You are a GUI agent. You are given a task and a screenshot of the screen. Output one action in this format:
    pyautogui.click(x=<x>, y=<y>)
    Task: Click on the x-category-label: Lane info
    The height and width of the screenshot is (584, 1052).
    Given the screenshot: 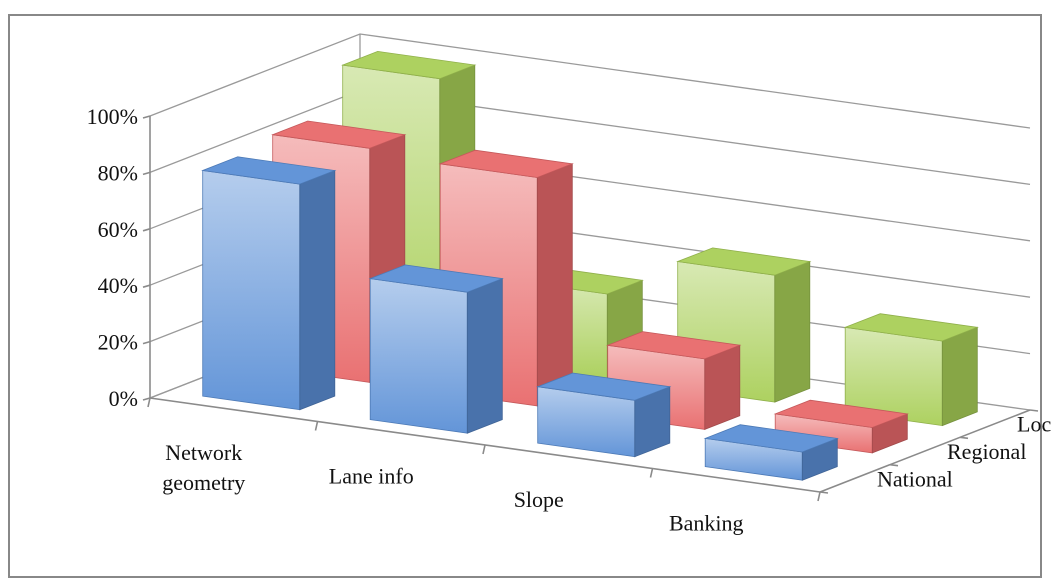 What is the action you would take?
    pyautogui.click(x=371, y=475)
    